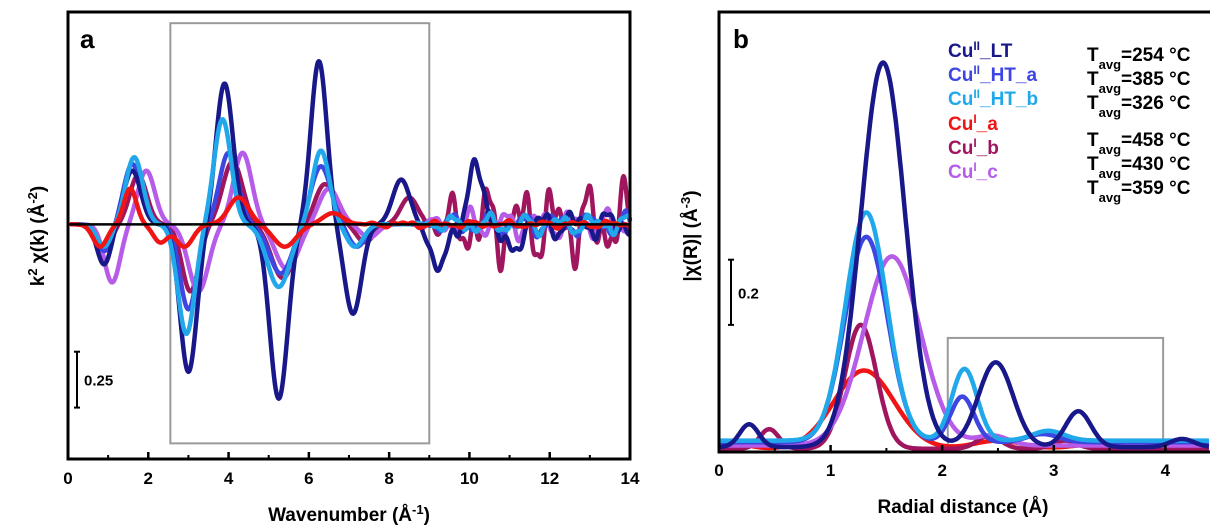 The height and width of the screenshot is (531, 1210). What do you see at coordinates (1156, 79) in the screenshot?
I see `legend-temperature-value: =385 °C` at bounding box center [1156, 79].